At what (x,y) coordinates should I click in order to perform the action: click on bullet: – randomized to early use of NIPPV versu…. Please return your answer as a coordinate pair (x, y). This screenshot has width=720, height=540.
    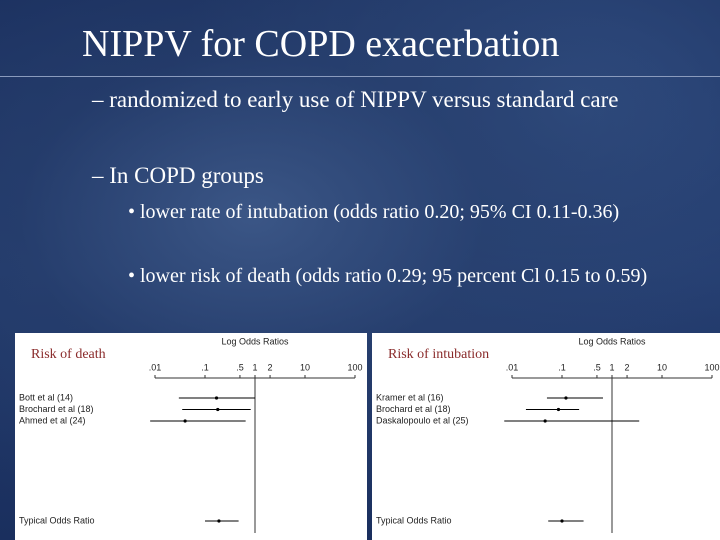
    Looking at the image, I should click on (355, 99).